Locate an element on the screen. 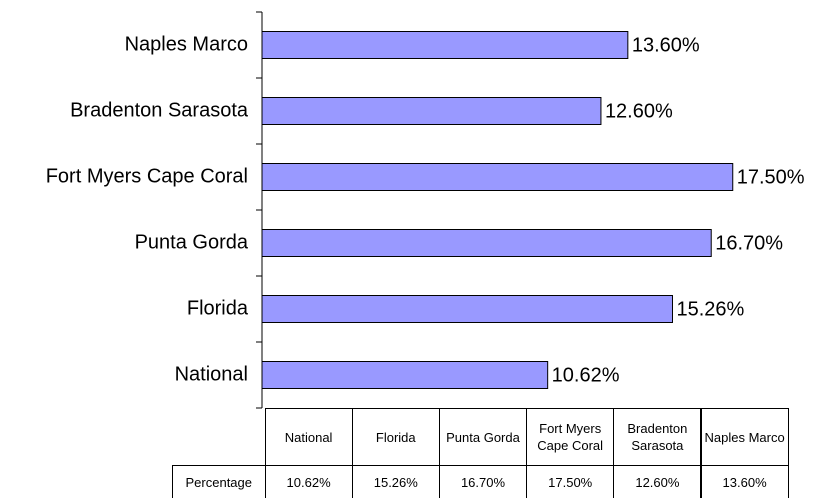 This screenshot has width=814, height=498. category-label: Punta Gorda is located at coordinates (192, 242).